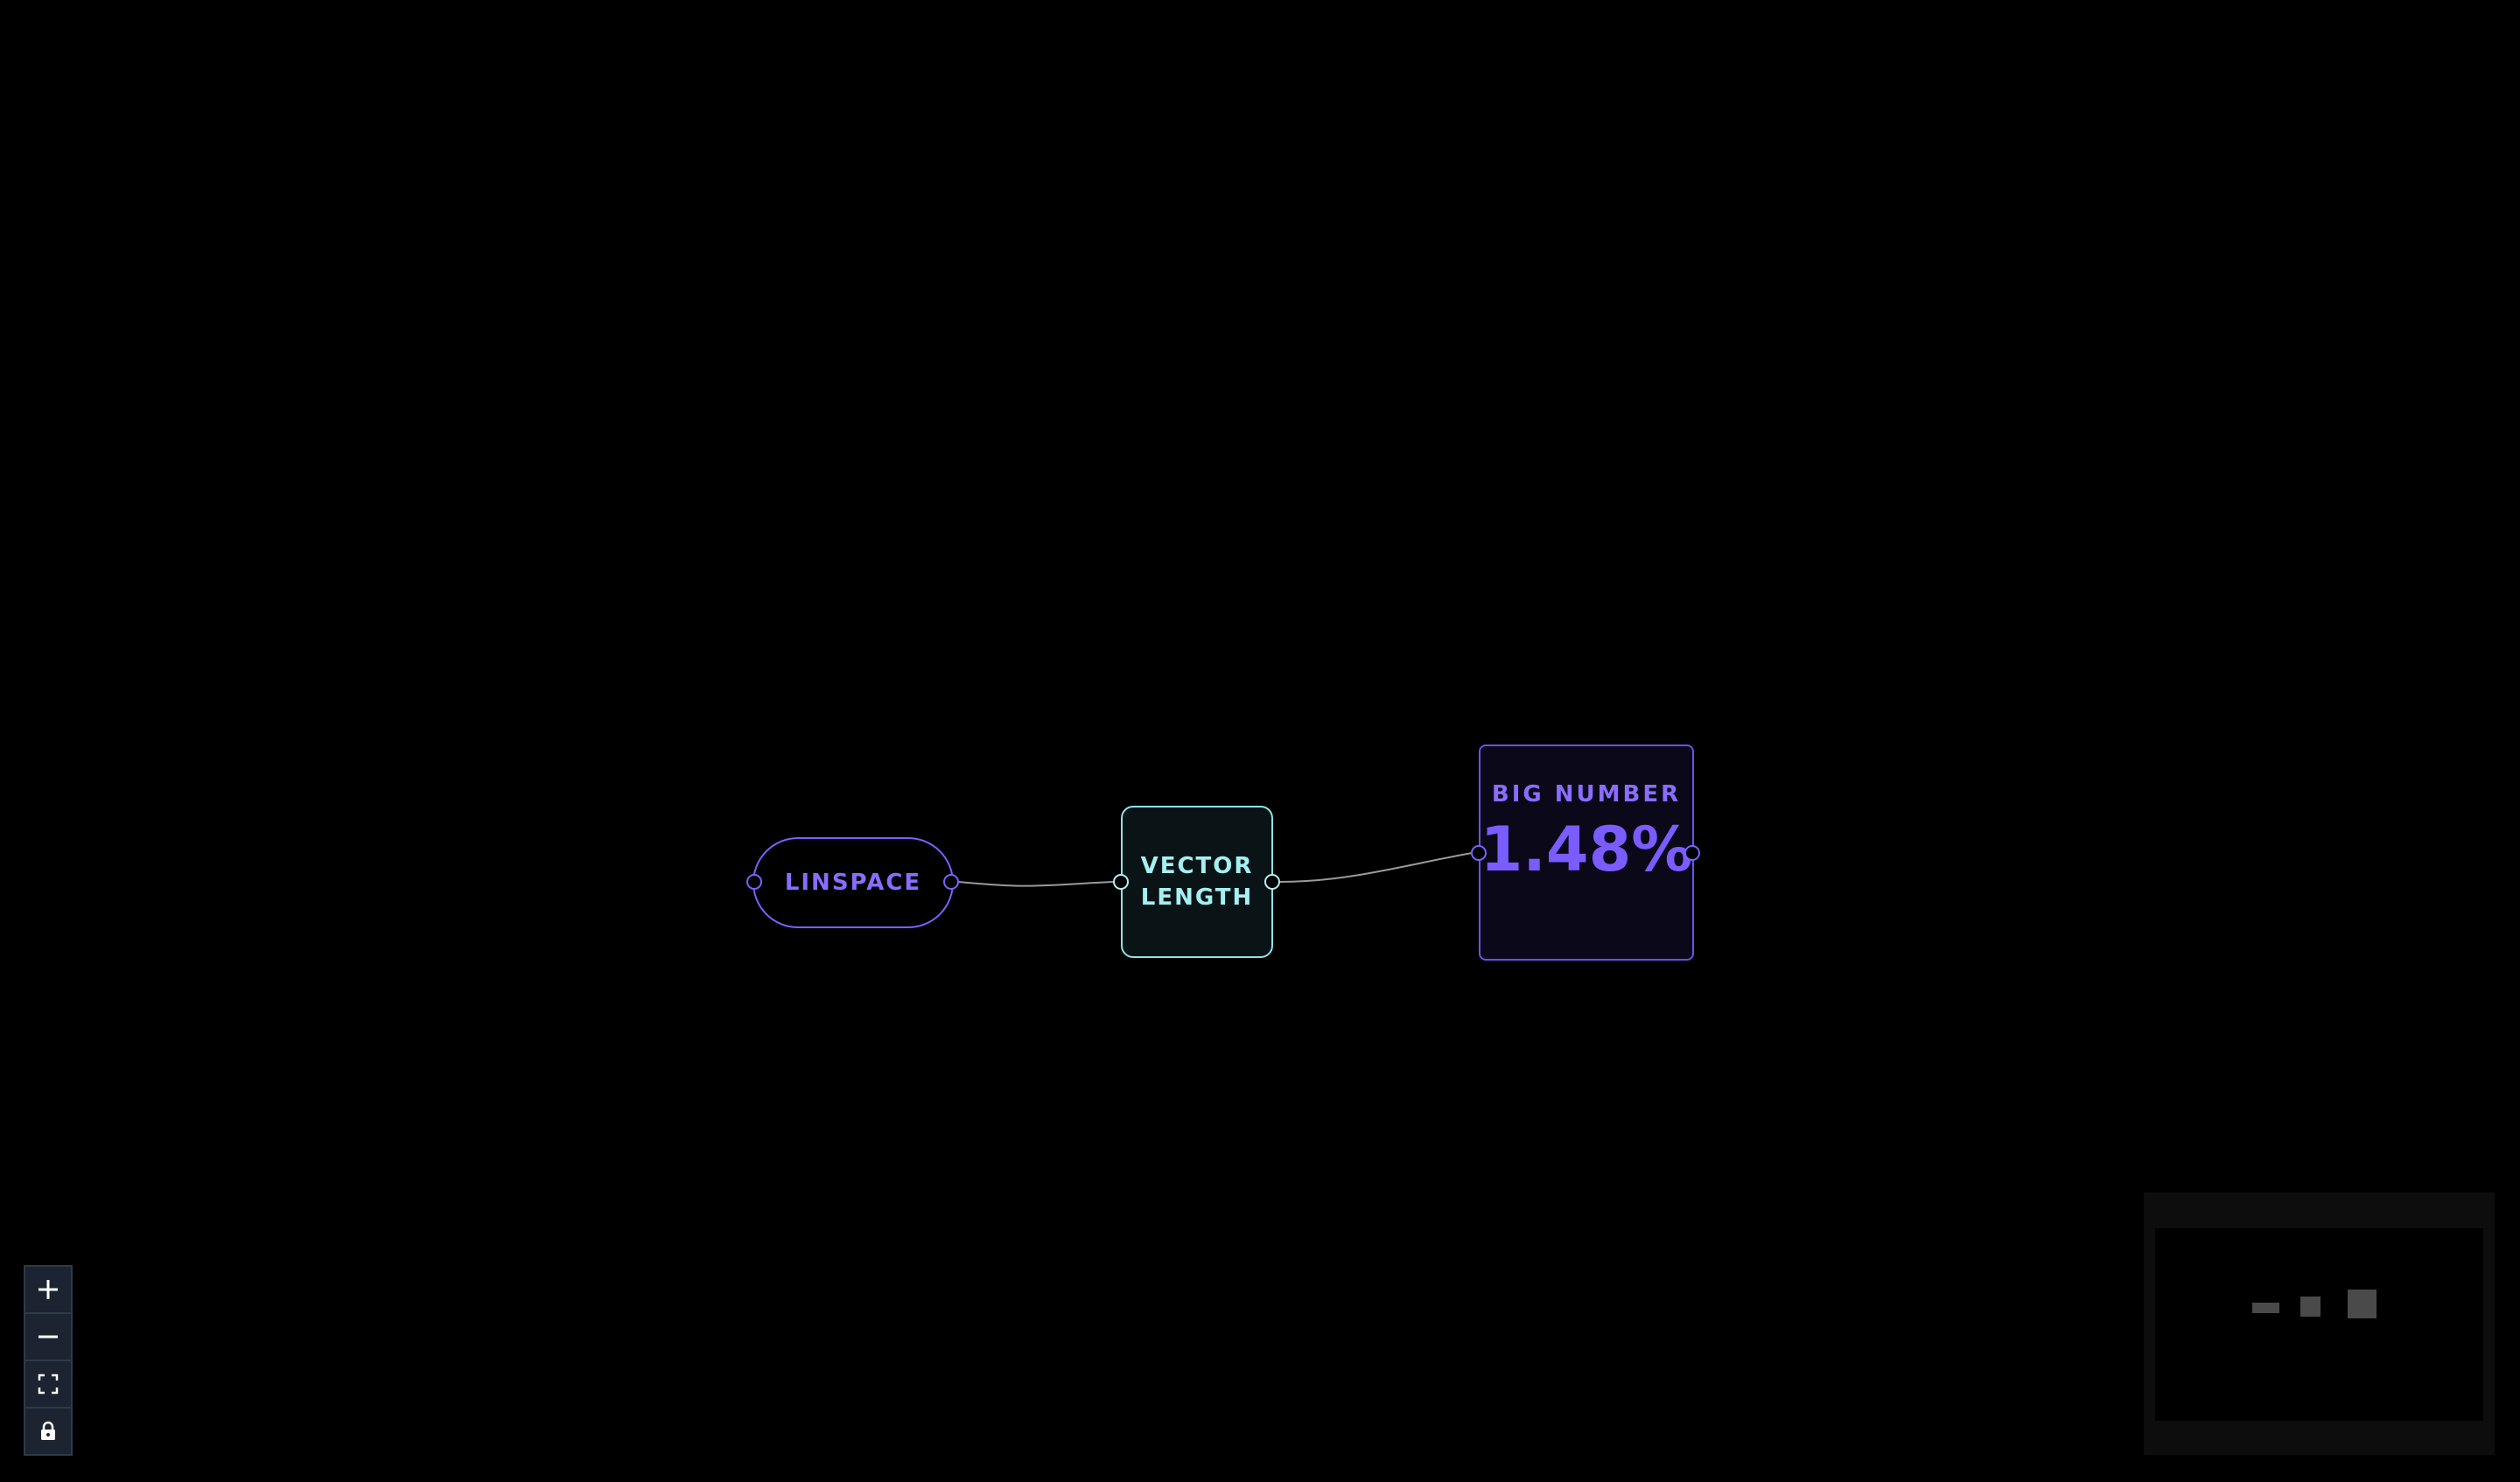 This screenshot has width=2520, height=1482. I want to click on node-linspace-label: LINSPACE, so click(853, 883).